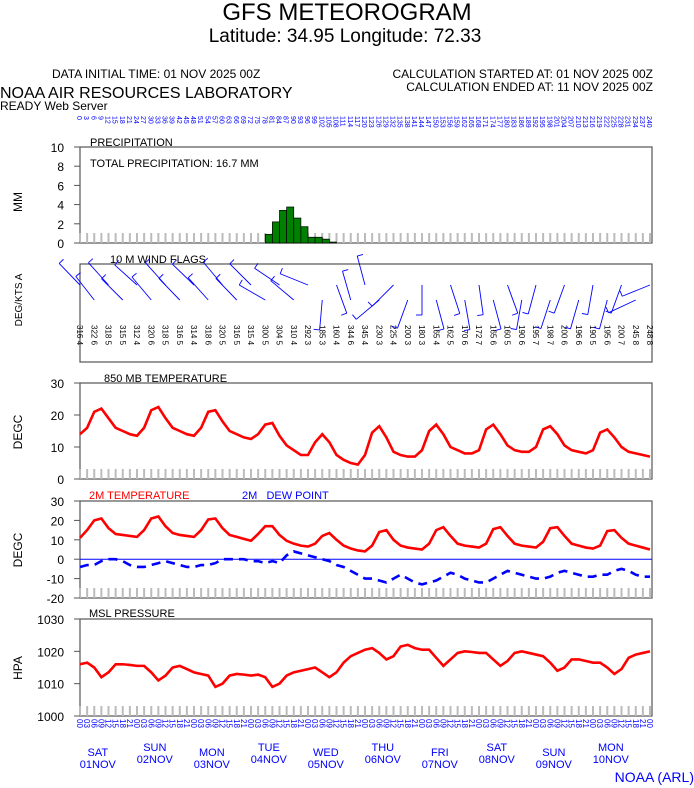 This screenshot has width=694, height=788. I want to click on wind-dir-label: 195 7, so click(535, 335).